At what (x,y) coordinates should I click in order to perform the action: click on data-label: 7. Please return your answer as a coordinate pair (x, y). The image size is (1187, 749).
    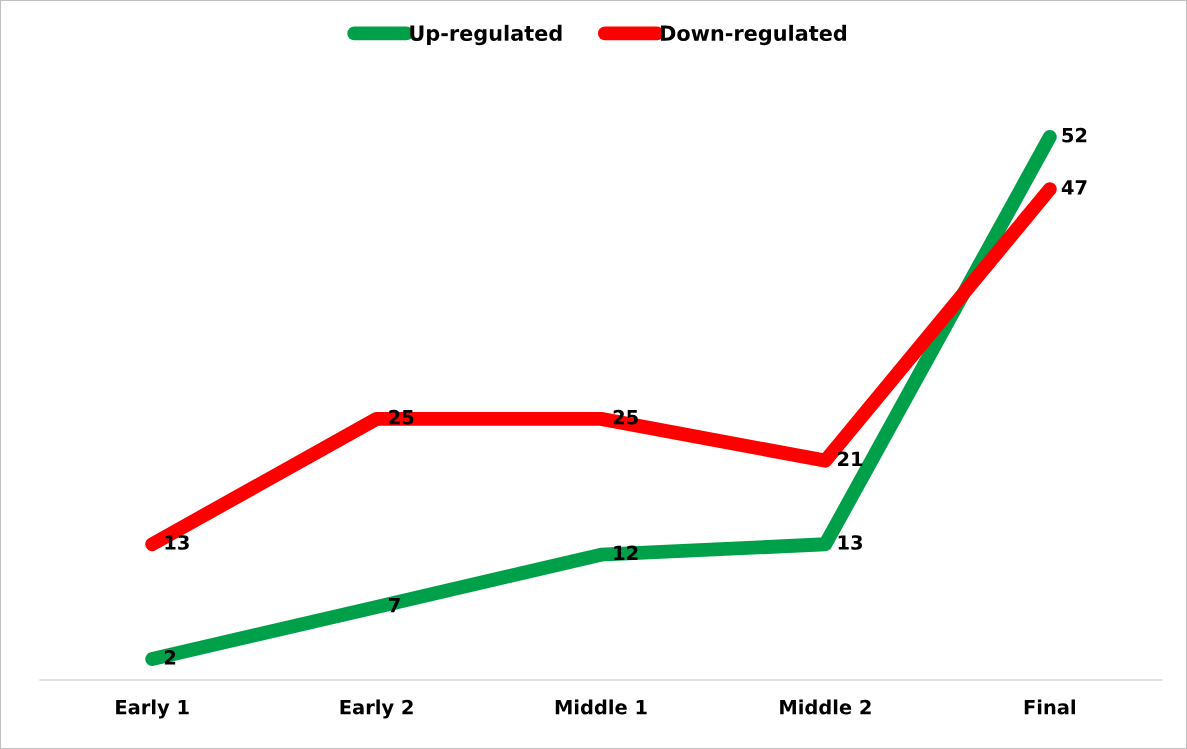
    Looking at the image, I should click on (394, 605).